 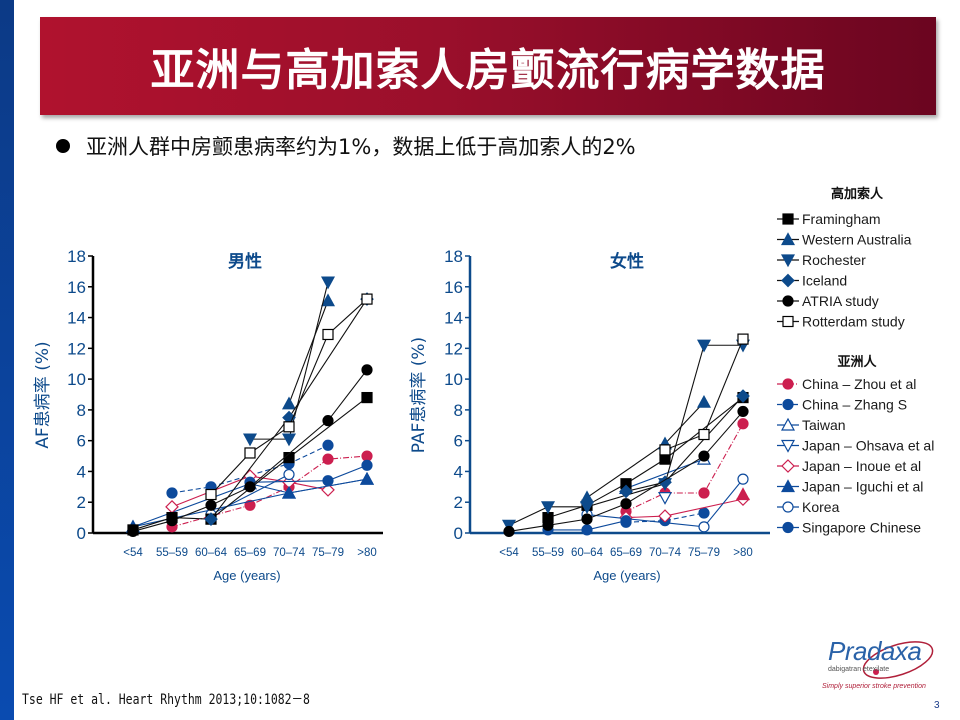 What do you see at coordinates (874, 686) in the screenshot?
I see `logo-tagline: Simply superior stroke prevention` at bounding box center [874, 686].